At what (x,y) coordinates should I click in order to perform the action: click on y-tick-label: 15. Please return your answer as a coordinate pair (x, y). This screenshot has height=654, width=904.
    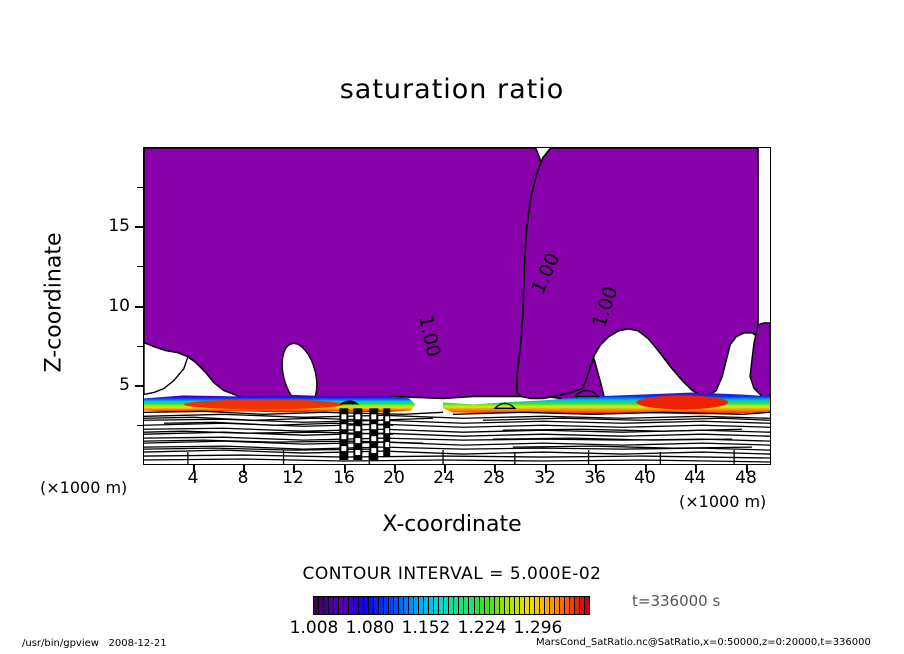
    Looking at the image, I should click on (119, 226).